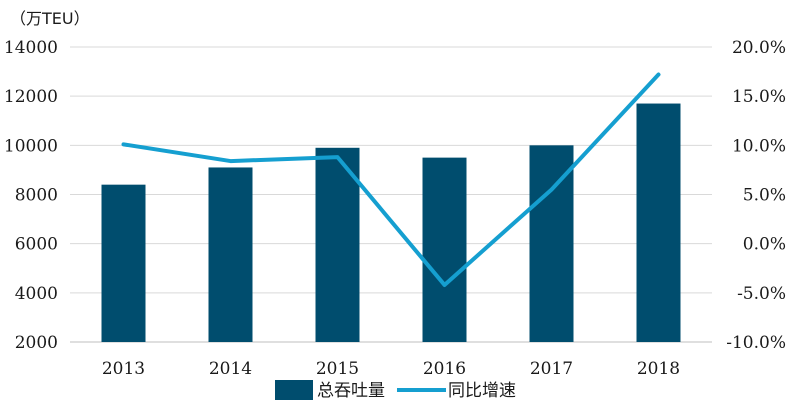  Describe the element at coordinates (36, 343) in the screenshot. I see `left-tick-label: 2000` at that location.